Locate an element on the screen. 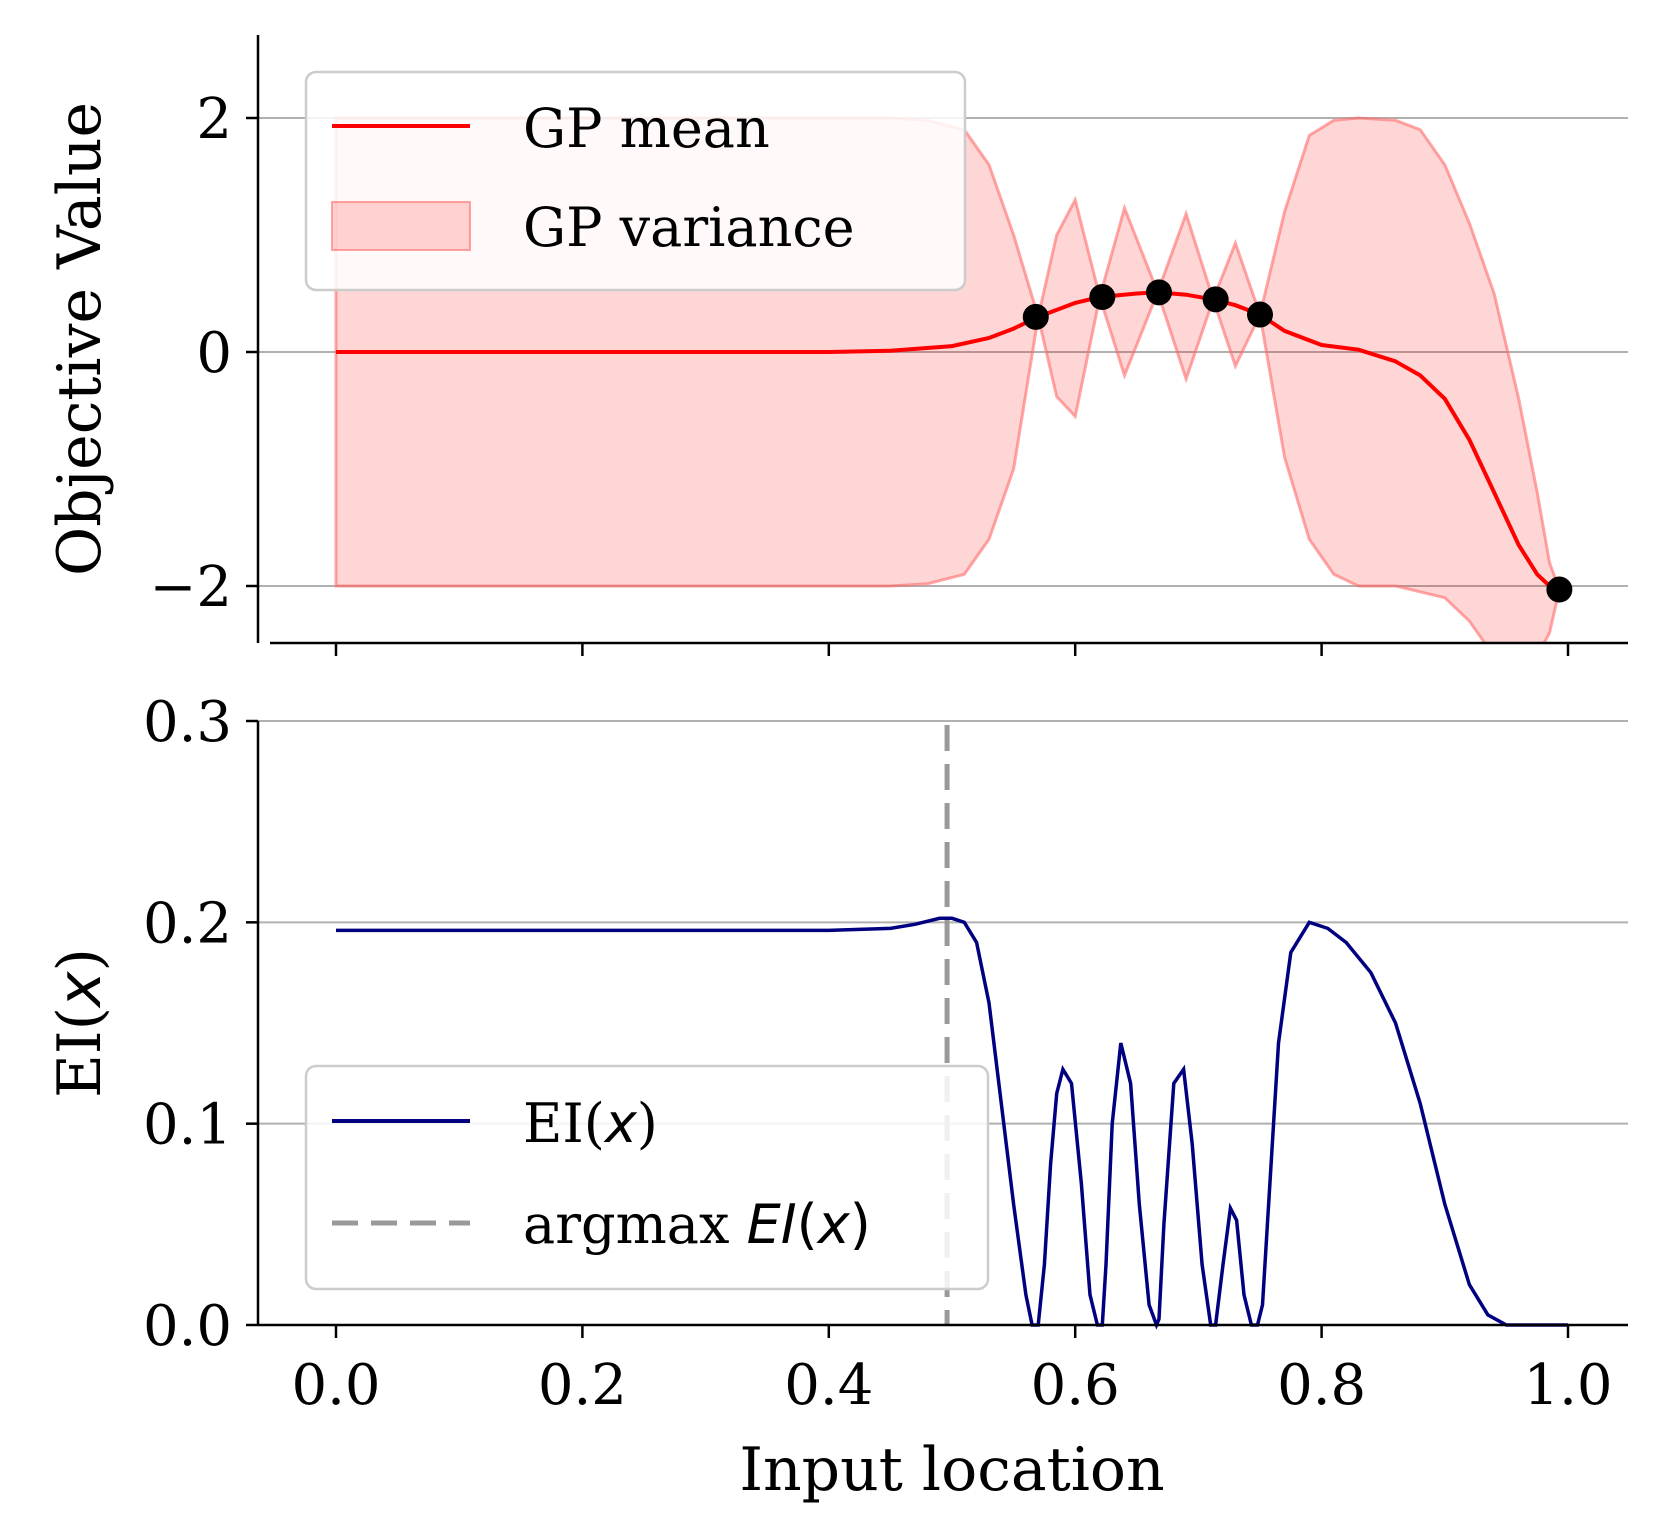 The image size is (1661, 1533). top-legend: GP mean GP variance is located at coordinates (635, 181).